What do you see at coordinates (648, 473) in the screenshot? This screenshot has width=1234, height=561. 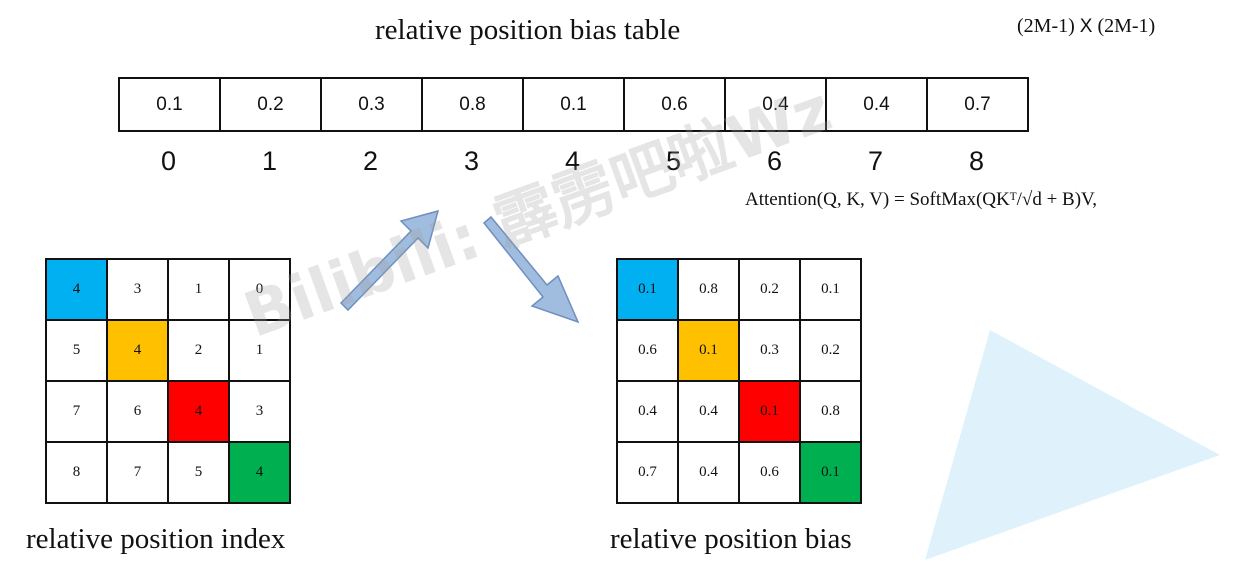 I see `bias-matrix-cell: 0.7` at bounding box center [648, 473].